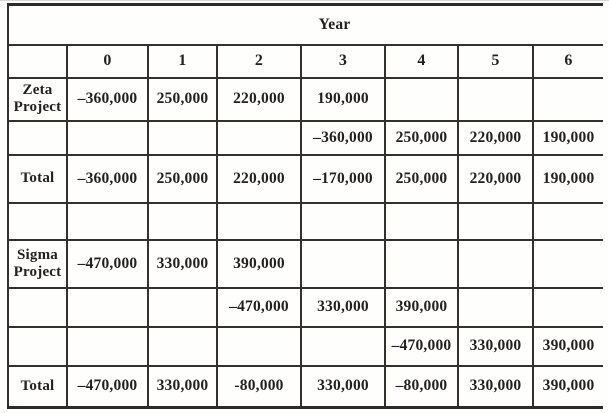 This screenshot has height=413, width=609. What do you see at coordinates (495, 61) in the screenshot?
I see `column-header-year-5: 5` at bounding box center [495, 61].